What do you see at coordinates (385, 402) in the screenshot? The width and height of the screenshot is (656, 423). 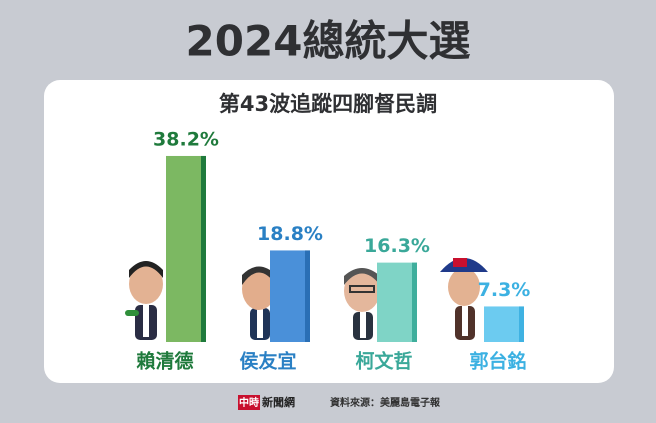 I see `source: 資料來源：美麗島電子報` at bounding box center [385, 402].